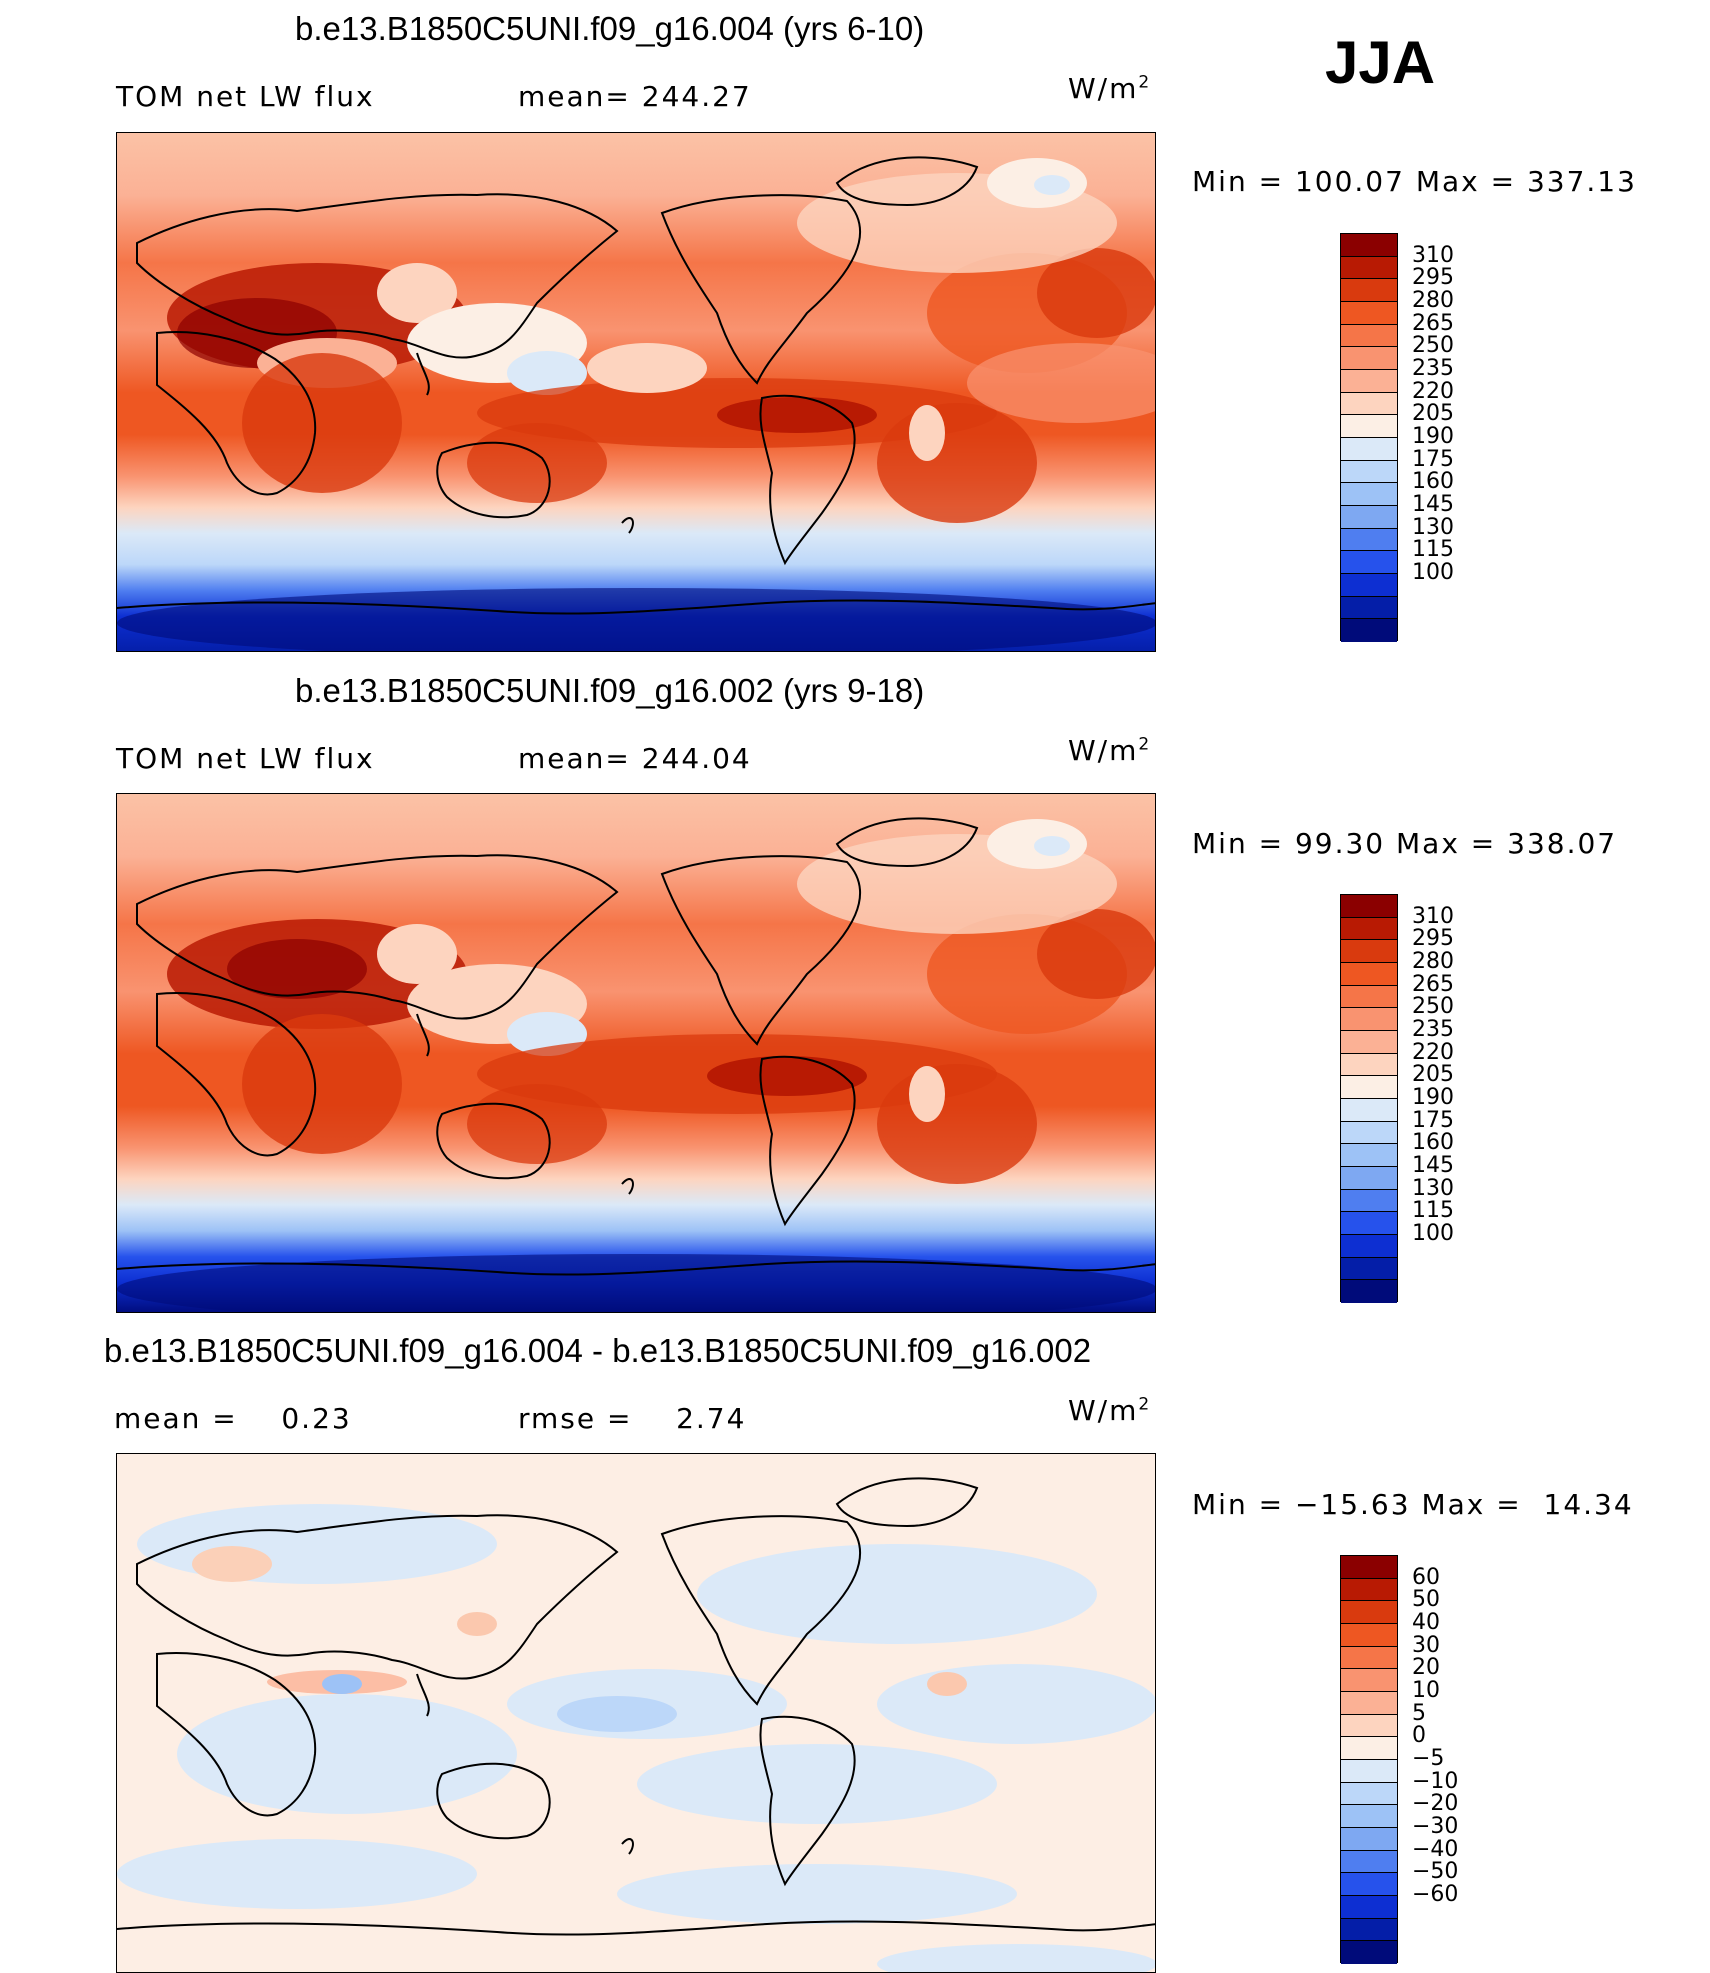 This screenshot has width=1710, height=1973. I want to click on colorbar-tick-label: 0, so click(1419, 1736).